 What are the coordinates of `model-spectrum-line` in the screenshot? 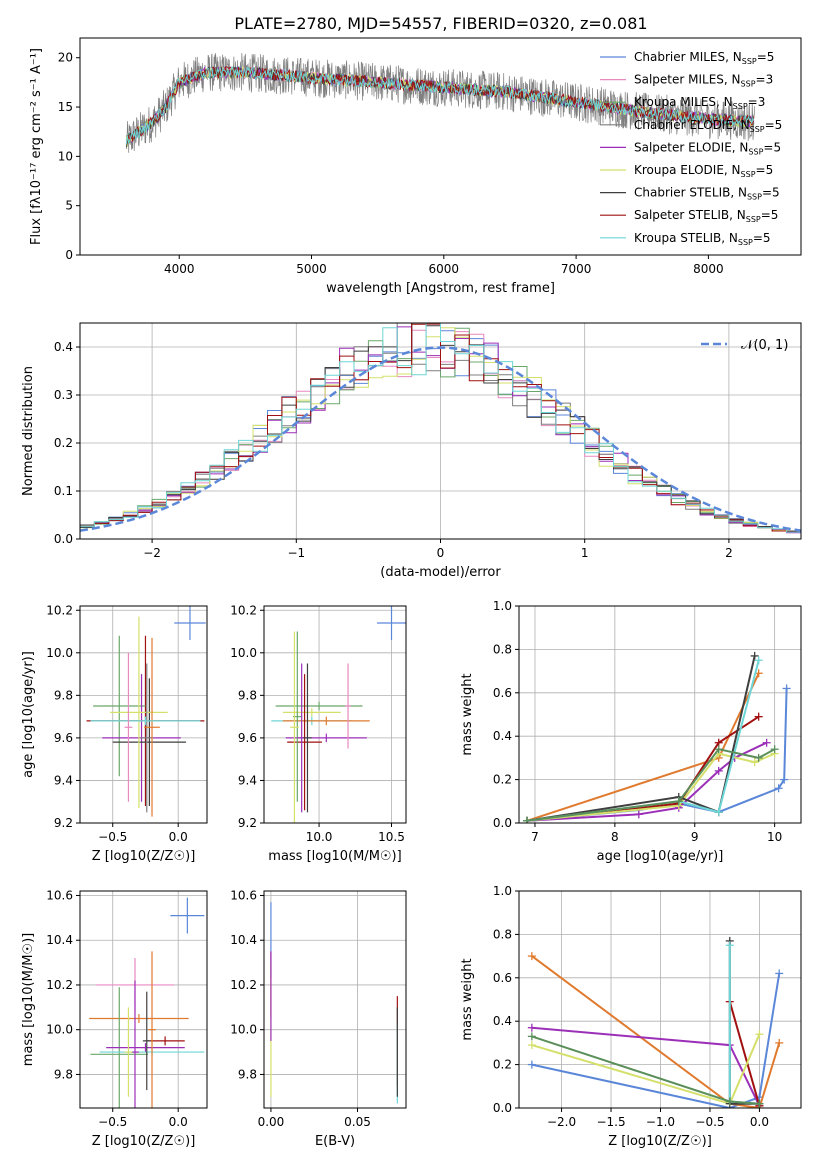 It's located at (440, 105).